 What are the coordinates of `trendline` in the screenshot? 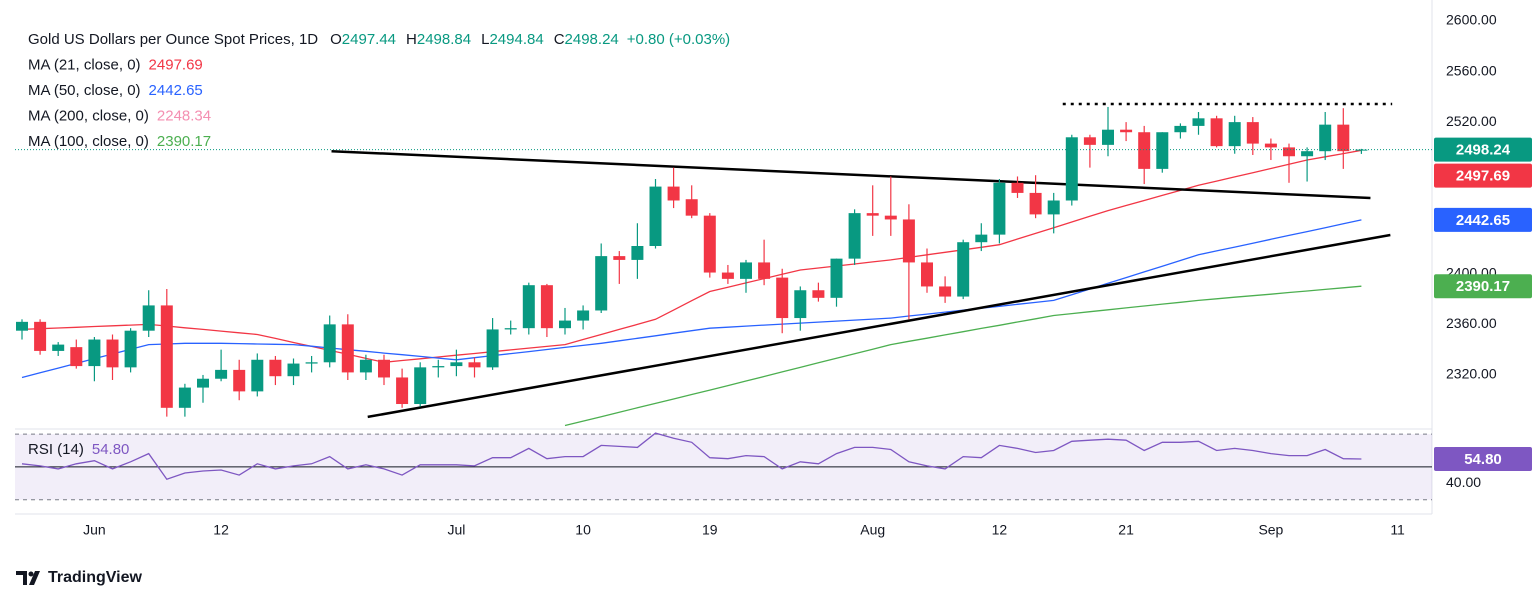 It's located at (851, 174).